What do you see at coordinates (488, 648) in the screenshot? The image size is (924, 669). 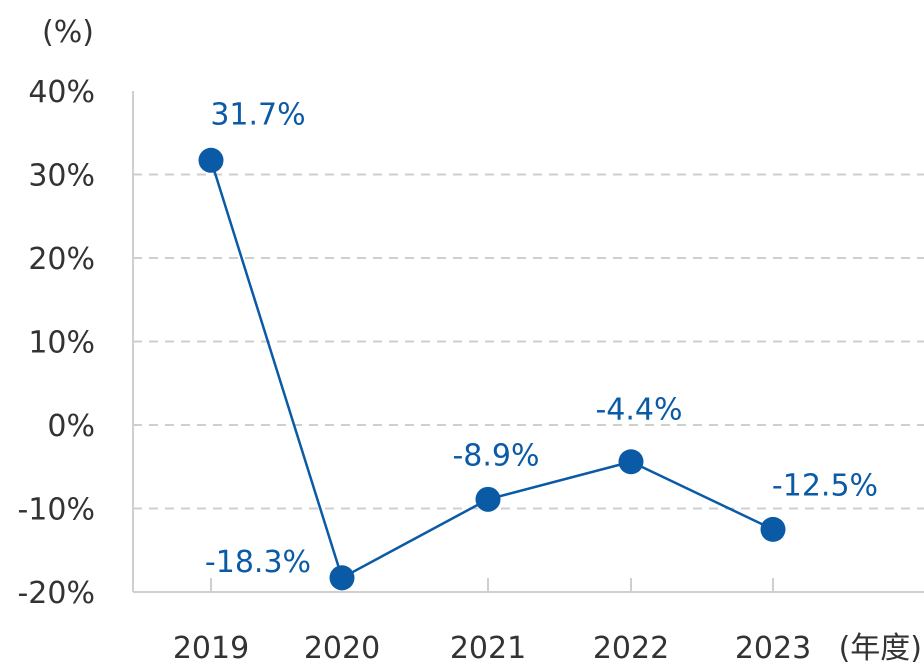 I see `x-tick-label: 2021` at bounding box center [488, 648].